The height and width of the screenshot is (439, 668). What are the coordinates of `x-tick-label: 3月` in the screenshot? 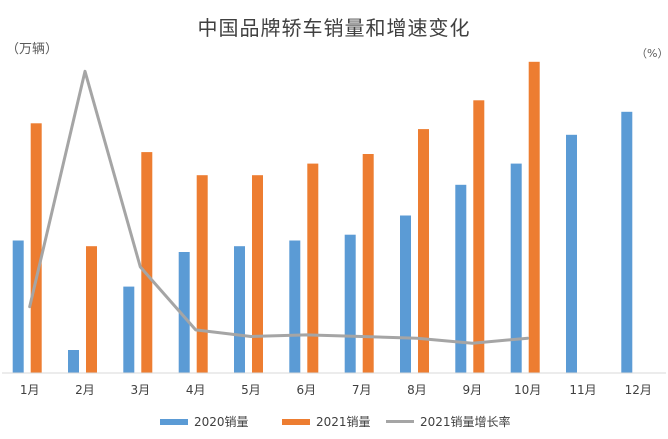 It's located at (140, 390).